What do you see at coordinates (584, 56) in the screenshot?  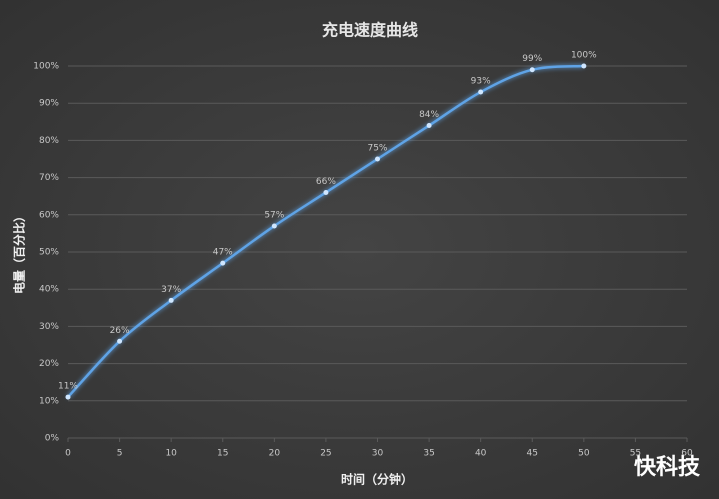 I see `value-label: 100%` at bounding box center [584, 56].